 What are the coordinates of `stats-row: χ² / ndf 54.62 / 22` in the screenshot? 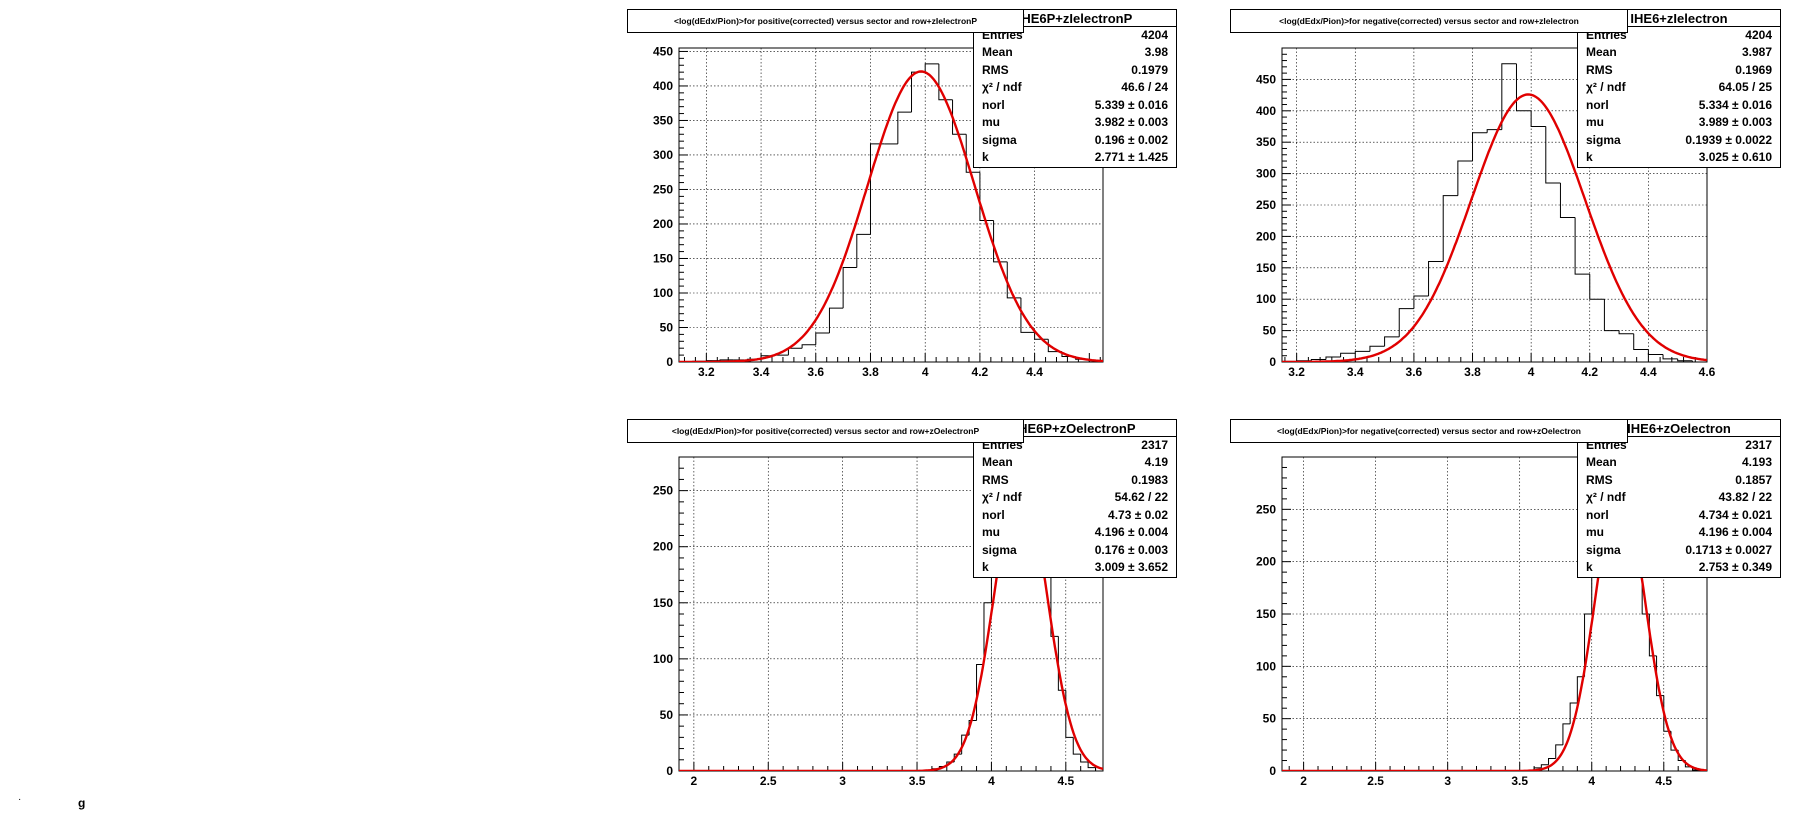 It's located at (1075, 497).